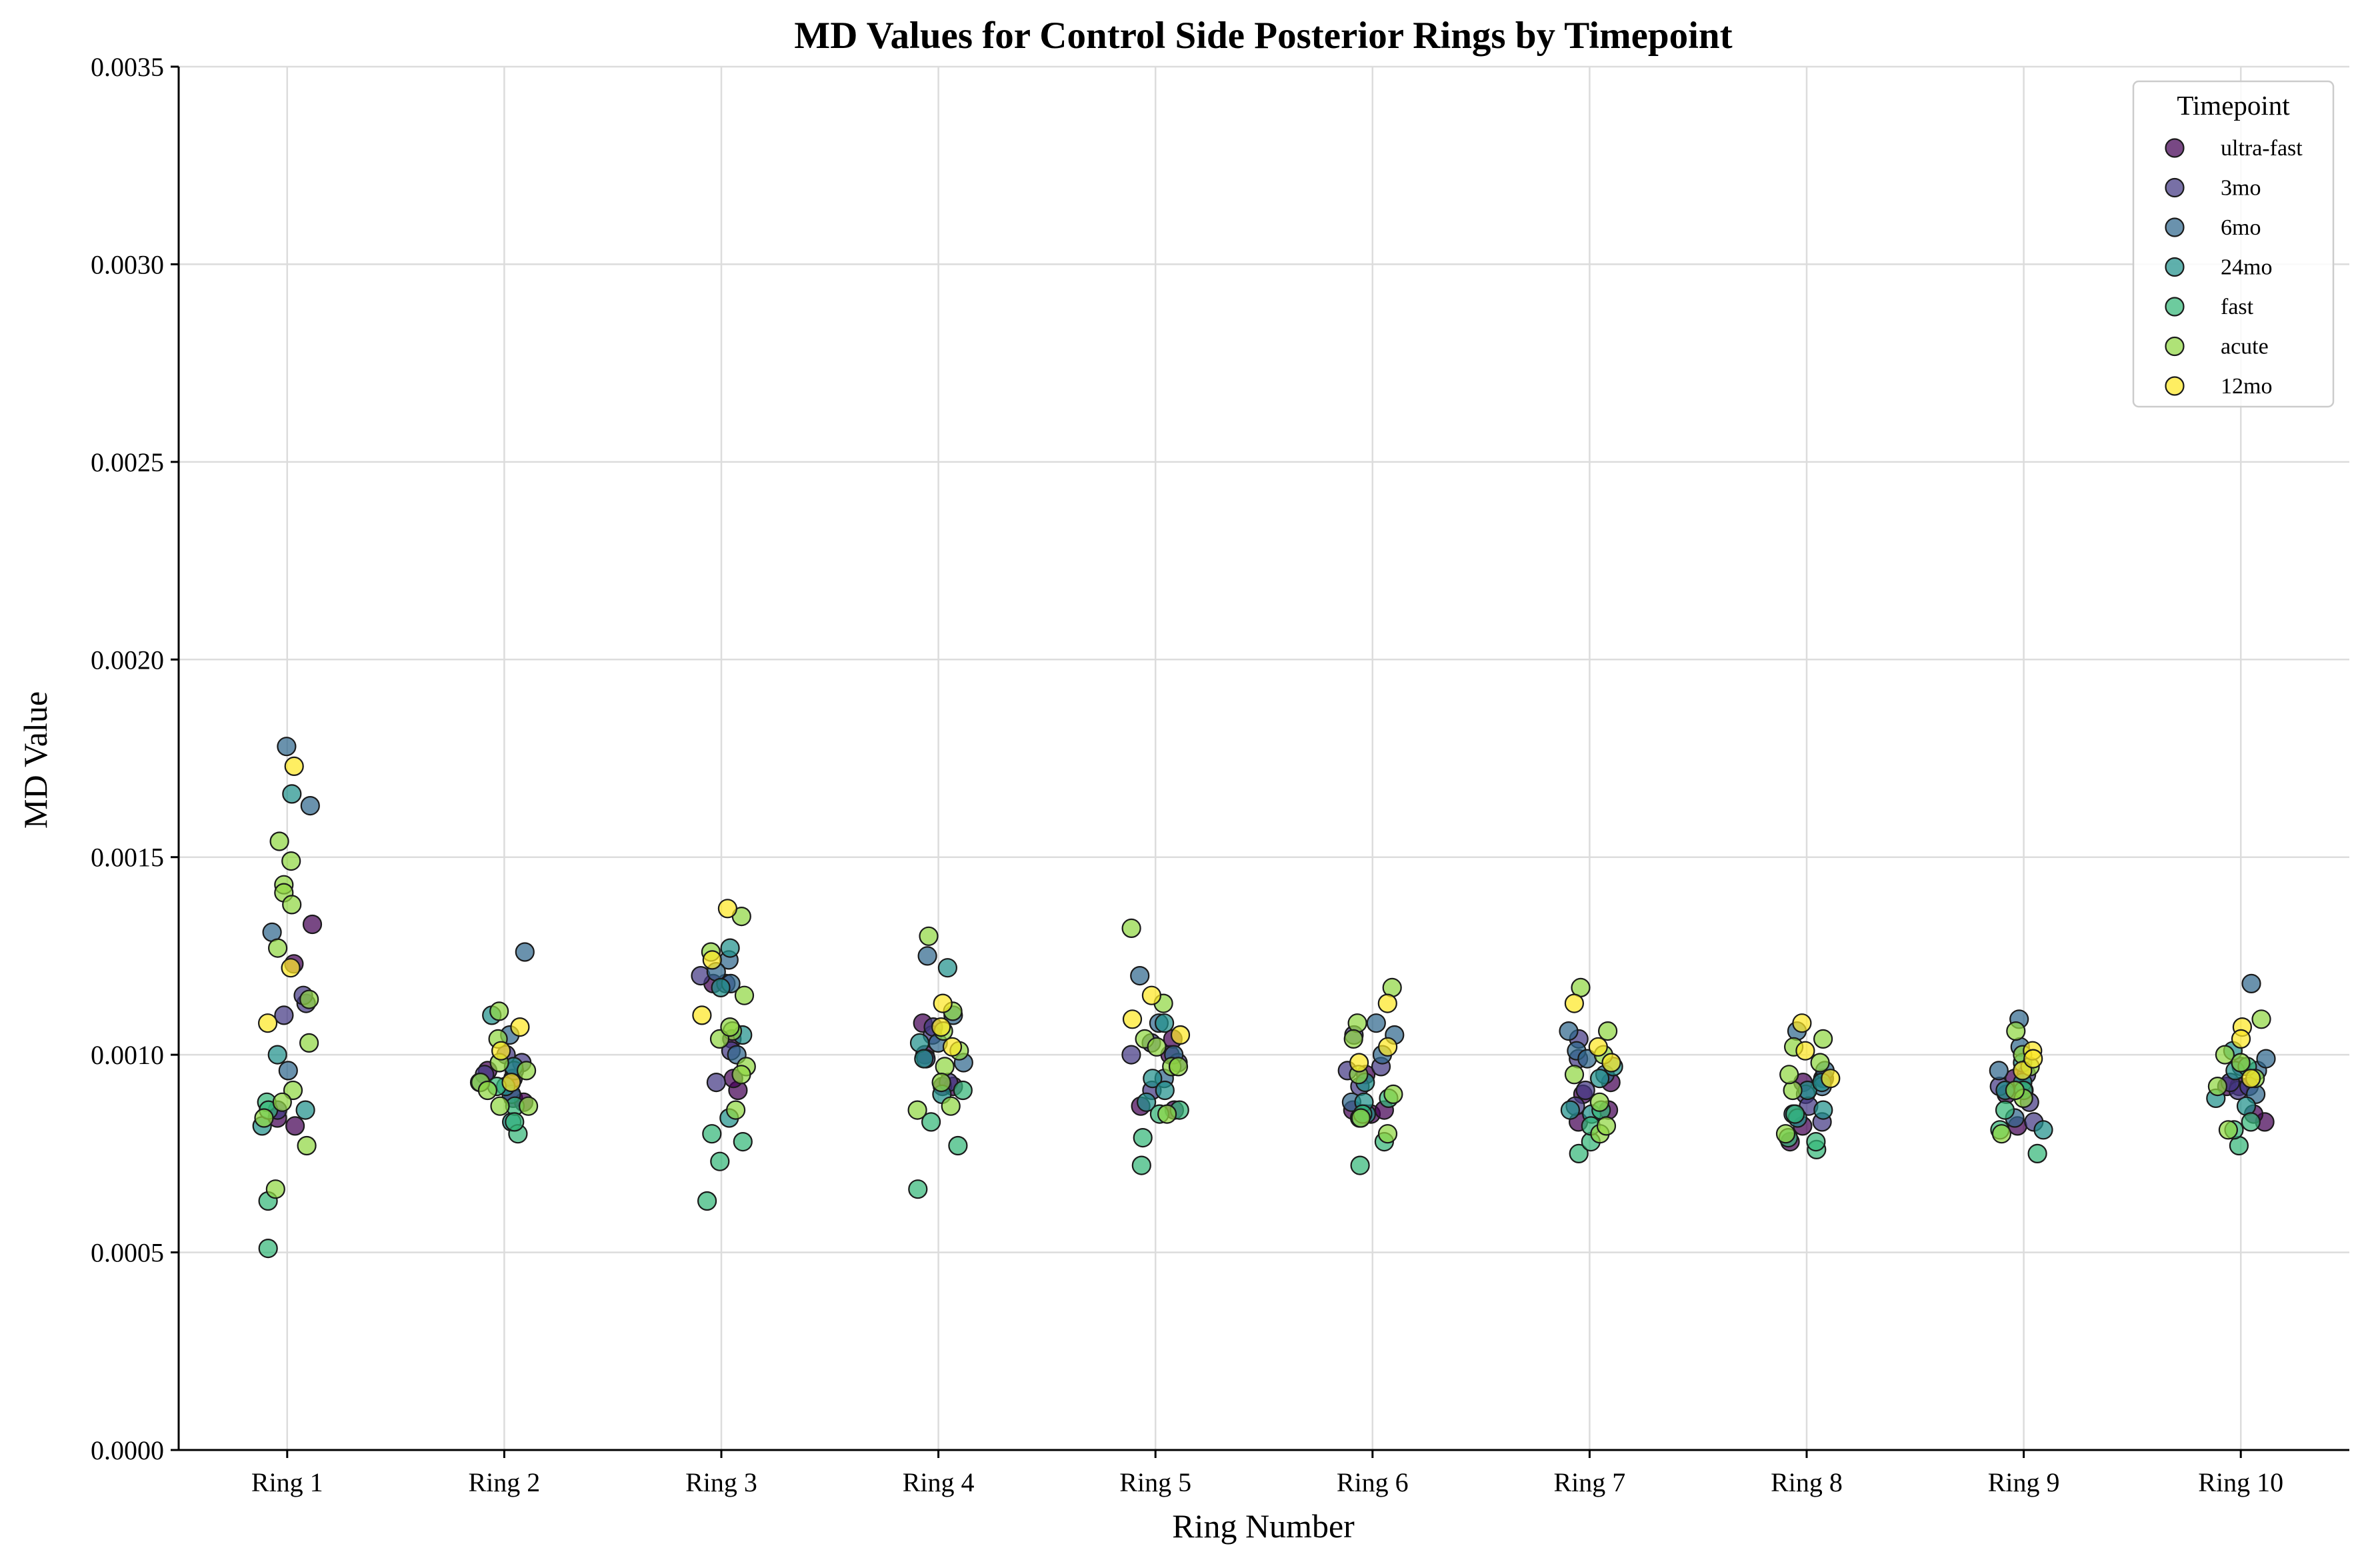  Describe the element at coordinates (2262, 148) in the screenshot. I see `legend-label: ultra-fast` at that location.